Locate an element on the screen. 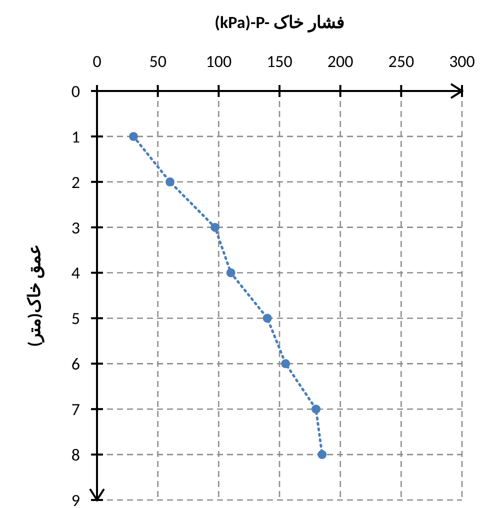  y-tick-label: 3 is located at coordinates (75, 227).